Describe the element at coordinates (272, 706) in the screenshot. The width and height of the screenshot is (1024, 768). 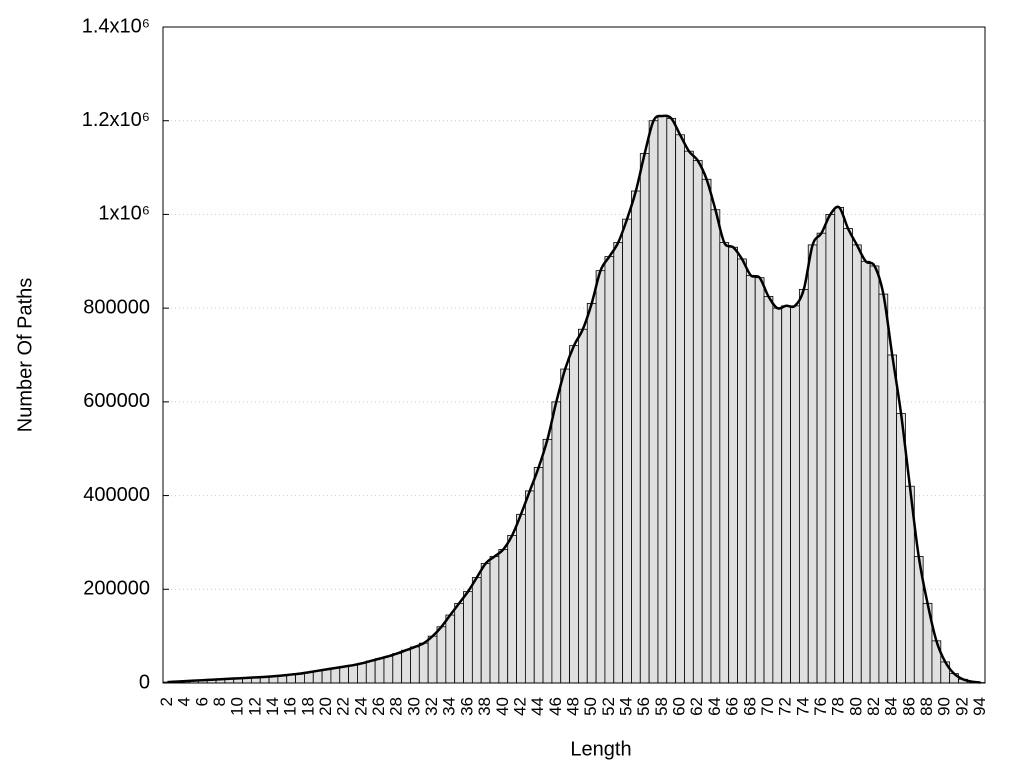
I see `x-tick-label: 14` at that location.